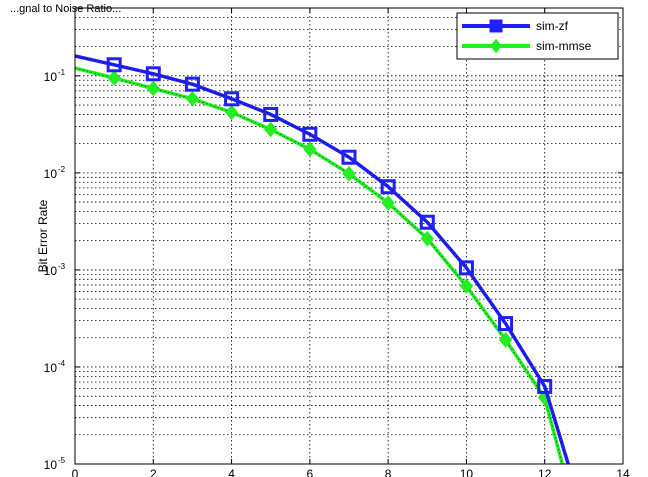 The image size is (648, 477). Describe the element at coordinates (515, 26) in the screenshot. I see `legend-item-sim-zf: sim-zf` at that location.